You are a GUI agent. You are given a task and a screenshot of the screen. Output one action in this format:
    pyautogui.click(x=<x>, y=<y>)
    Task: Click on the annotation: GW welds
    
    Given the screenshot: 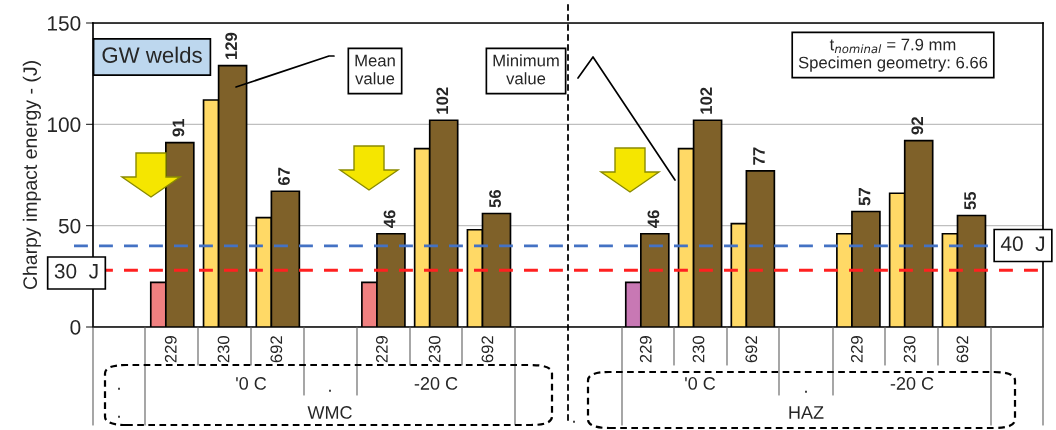 What is the action you would take?
    pyautogui.click(x=152, y=54)
    